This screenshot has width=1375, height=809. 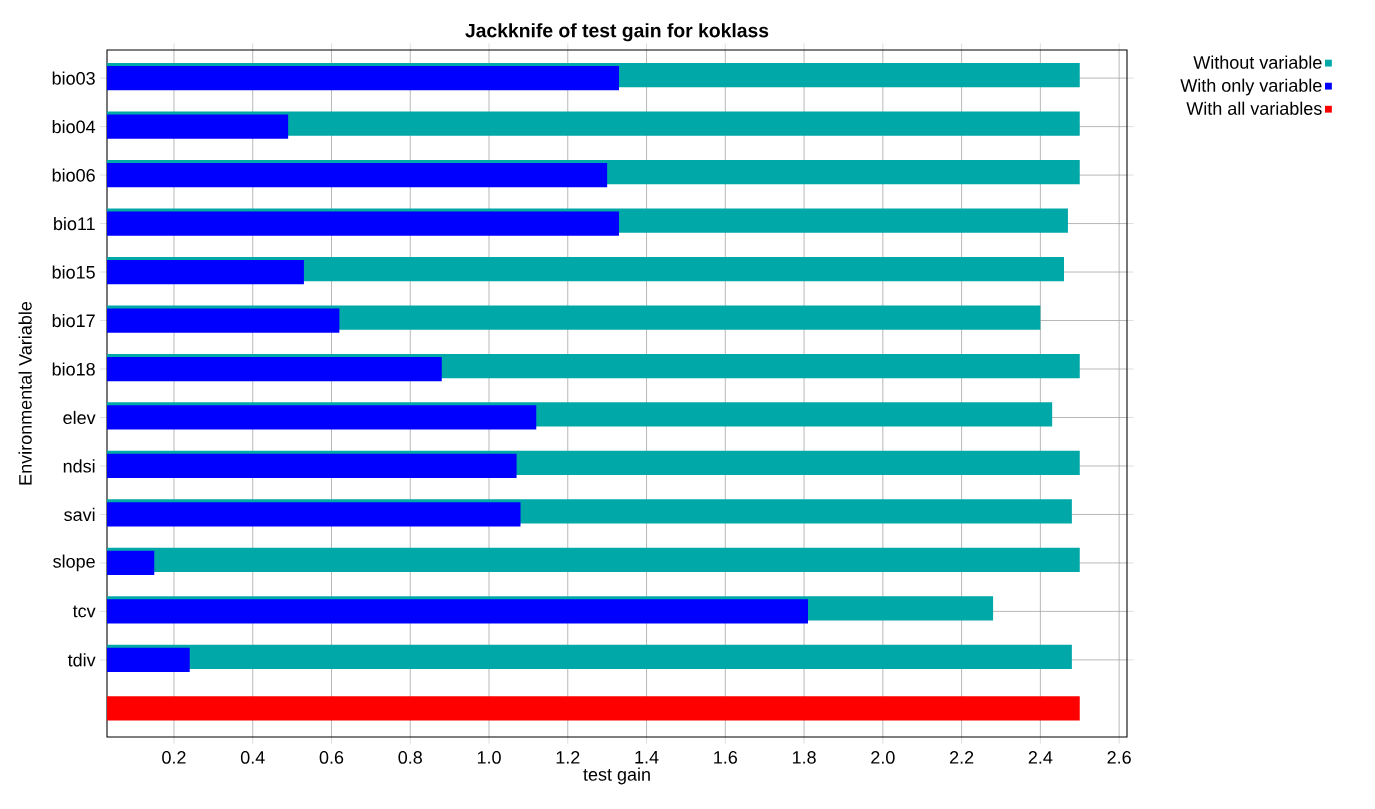 What do you see at coordinates (73, 272) in the screenshot?
I see `y-tick-label: bio15` at bounding box center [73, 272].